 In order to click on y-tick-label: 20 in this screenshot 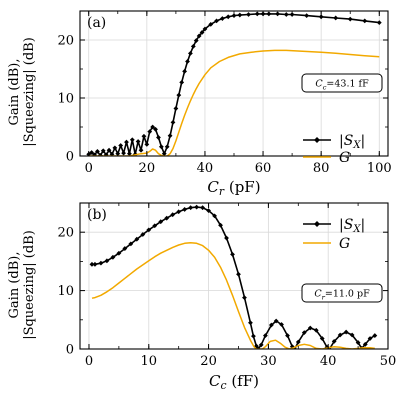, I will do `click(65, 41)`.